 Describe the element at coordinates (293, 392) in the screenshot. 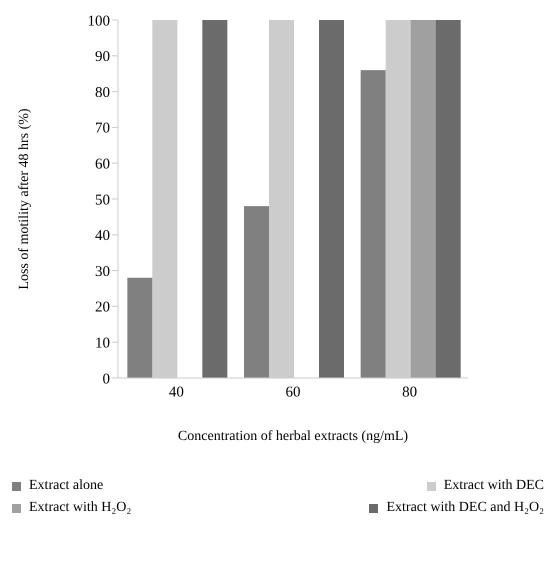

I see `x-tick-label: 60` at that location.